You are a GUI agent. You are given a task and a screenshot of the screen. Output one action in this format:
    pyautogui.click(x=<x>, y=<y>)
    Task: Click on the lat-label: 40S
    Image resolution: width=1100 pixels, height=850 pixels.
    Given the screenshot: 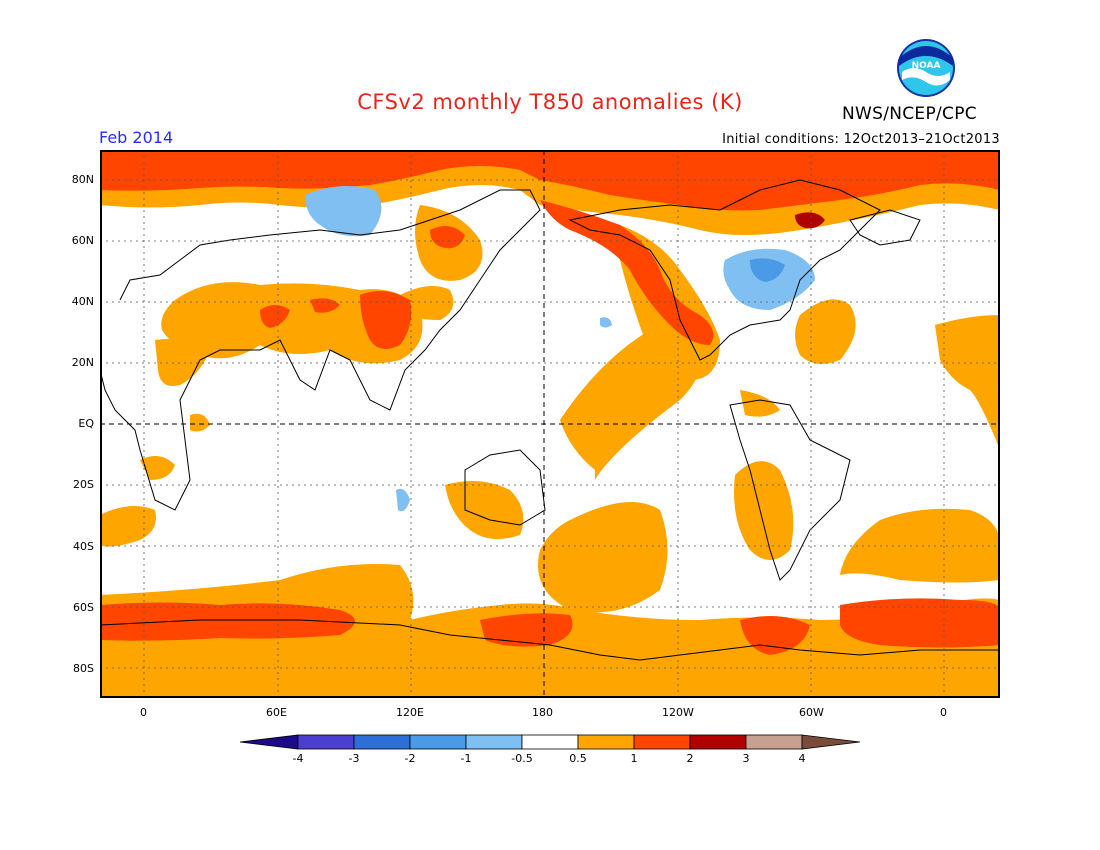 What is the action you would take?
    pyautogui.click(x=83, y=546)
    